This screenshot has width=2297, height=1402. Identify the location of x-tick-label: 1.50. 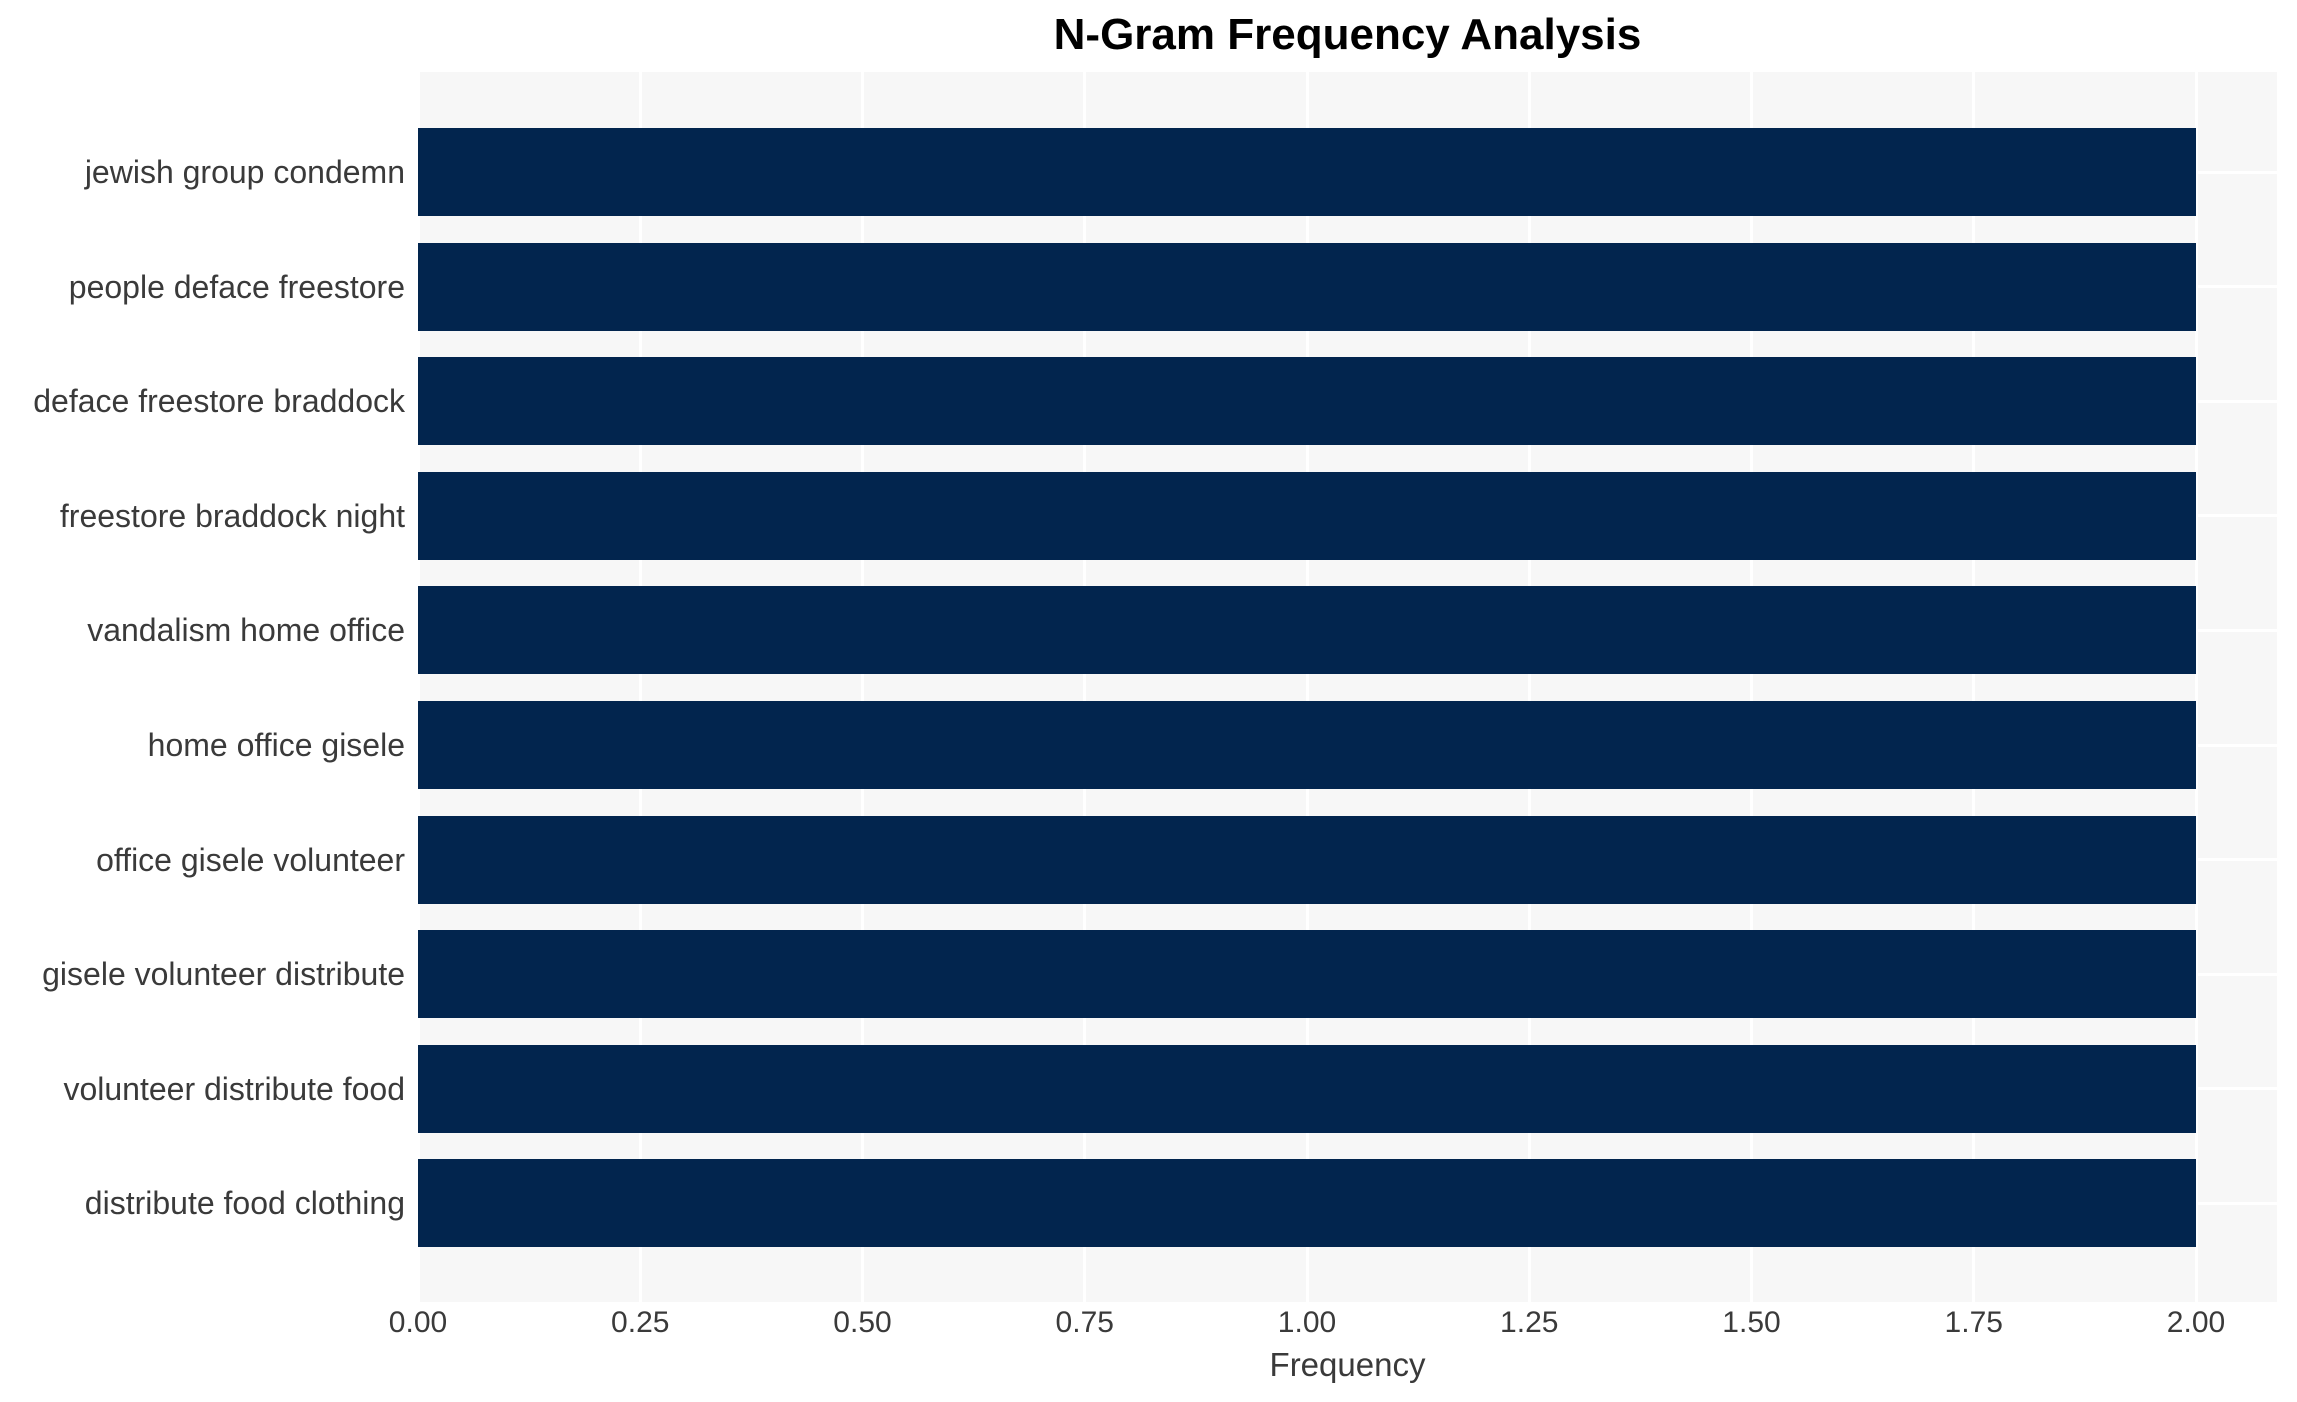
(1751, 1322).